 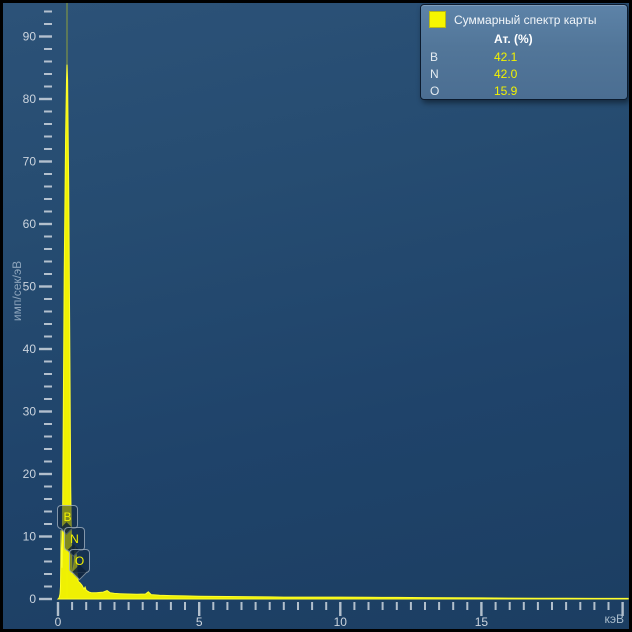 I want to click on legend-element-name: B, so click(x=434, y=56).